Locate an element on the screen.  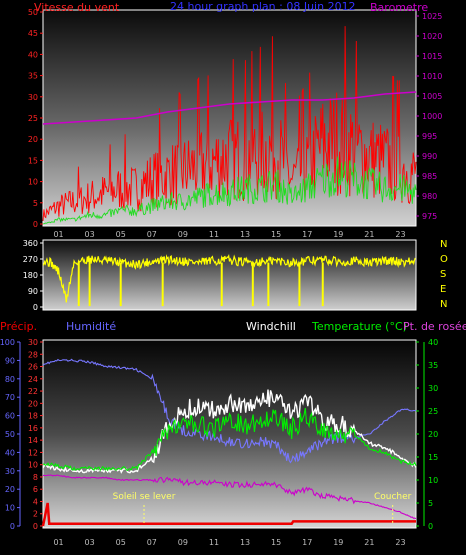
humidity-tick-label-5: 50 is located at coordinates (10, 434).